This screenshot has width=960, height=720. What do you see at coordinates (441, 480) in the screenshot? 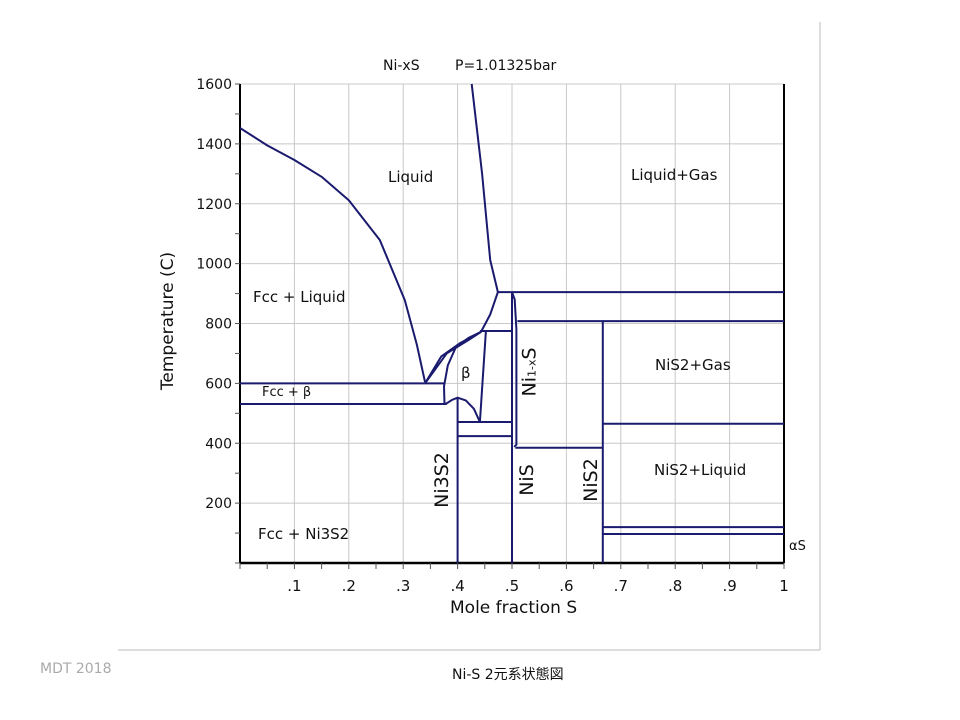
I see `phase-ni3s2: Ni3S2` at bounding box center [441, 480].